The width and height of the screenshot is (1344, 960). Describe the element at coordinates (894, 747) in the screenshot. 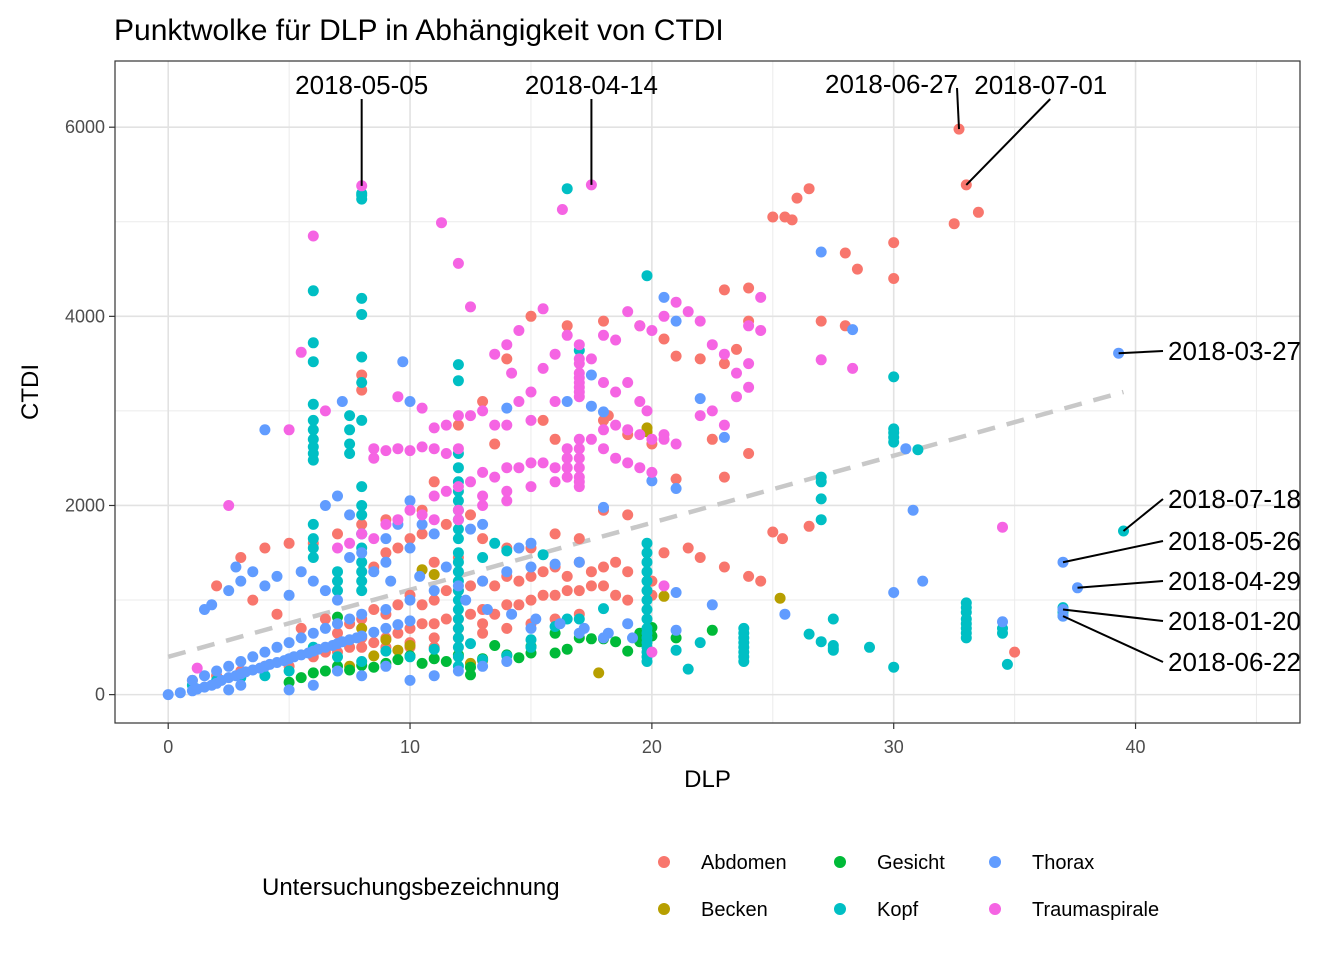

I see `x-tick-label: 30` at that location.